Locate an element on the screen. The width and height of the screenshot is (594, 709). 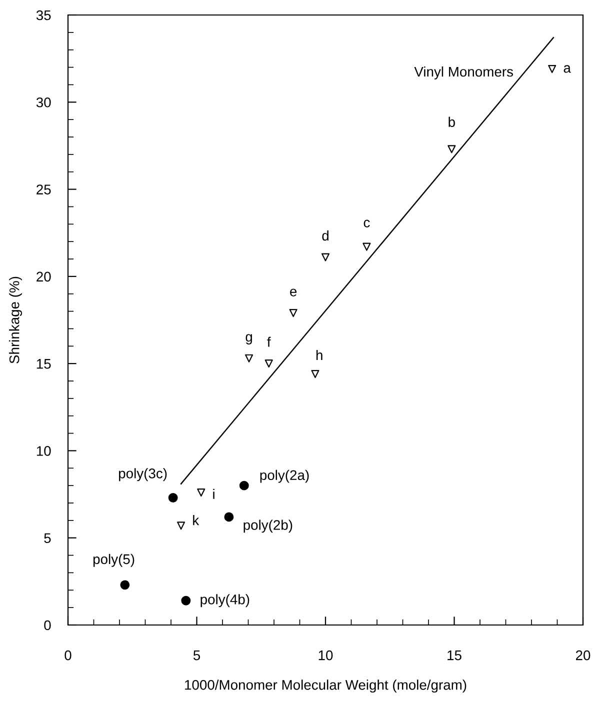
x-tick-label: 5 is located at coordinates (196, 655).